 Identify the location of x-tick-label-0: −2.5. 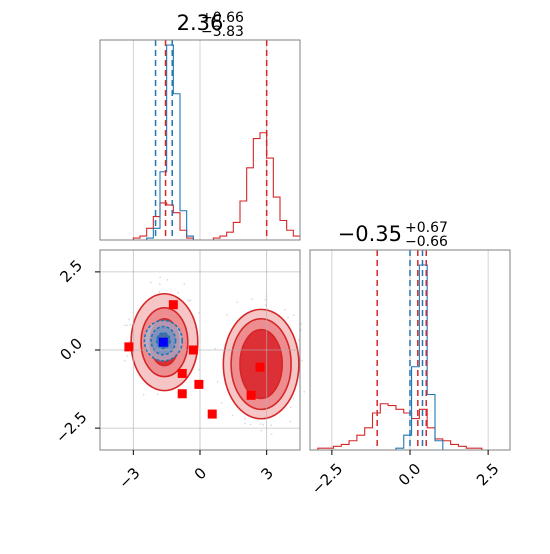
(327, 479).